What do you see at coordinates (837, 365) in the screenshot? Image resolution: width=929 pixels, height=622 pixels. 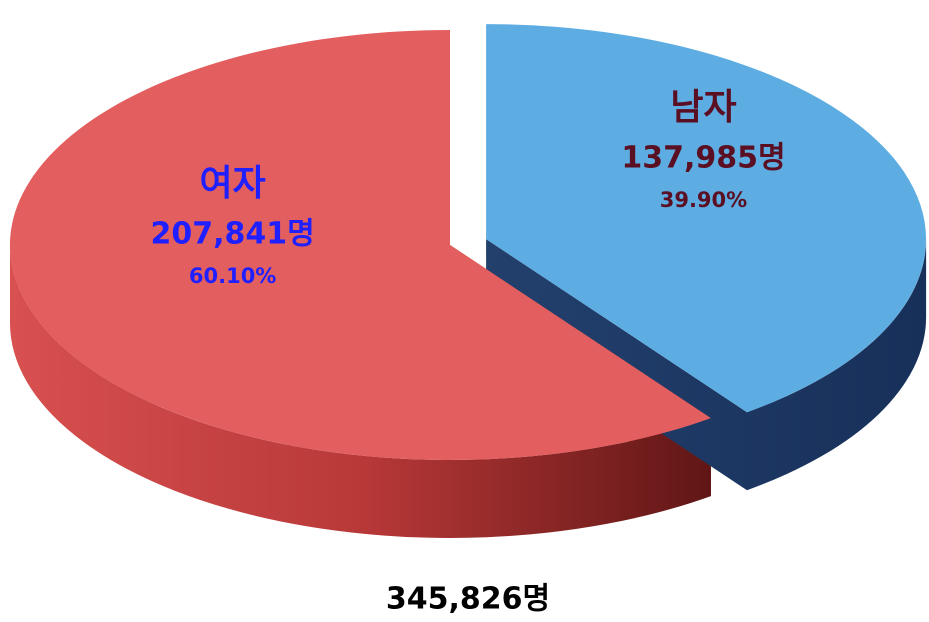 I see `slice-wall` at bounding box center [837, 365].